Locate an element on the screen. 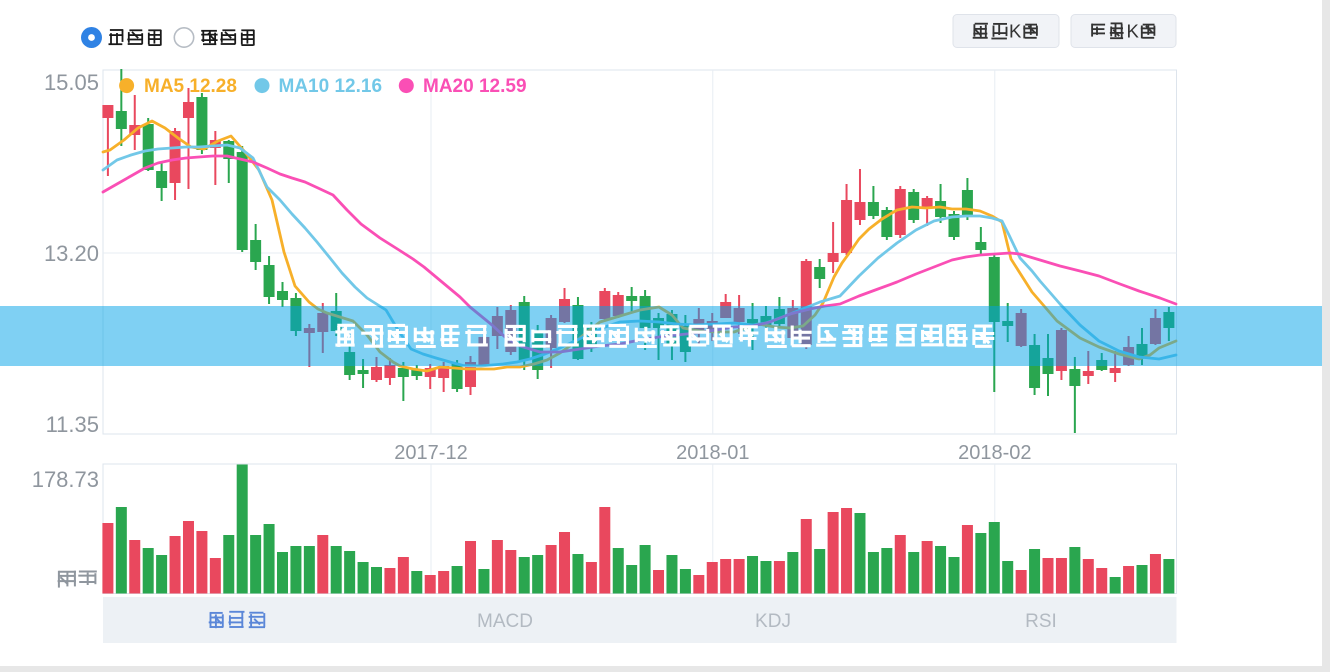 The image size is (1330, 672). svg-text: MA5 12.28 is located at coordinates (190, 86).